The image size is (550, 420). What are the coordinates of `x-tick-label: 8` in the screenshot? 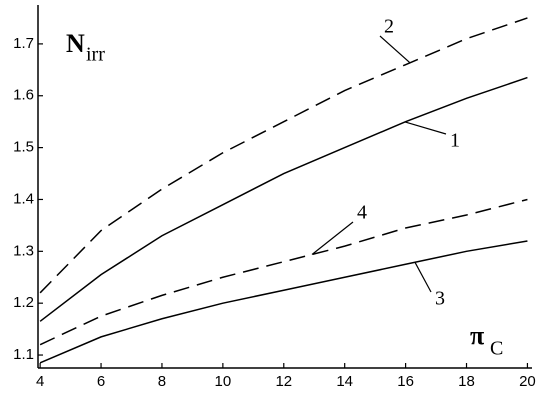 It's located at (162, 381).